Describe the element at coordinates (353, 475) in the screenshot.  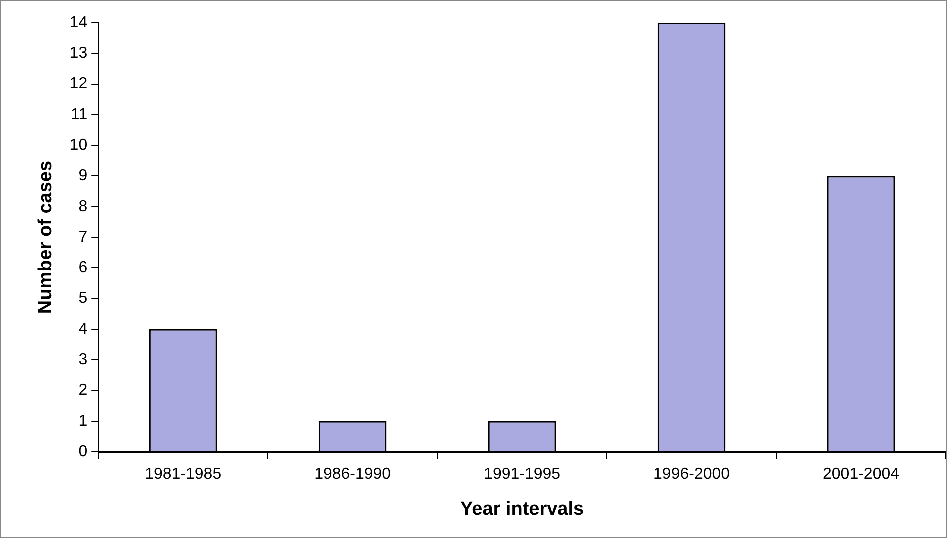
I see `x-tick-label: 1986-1990` at that location.